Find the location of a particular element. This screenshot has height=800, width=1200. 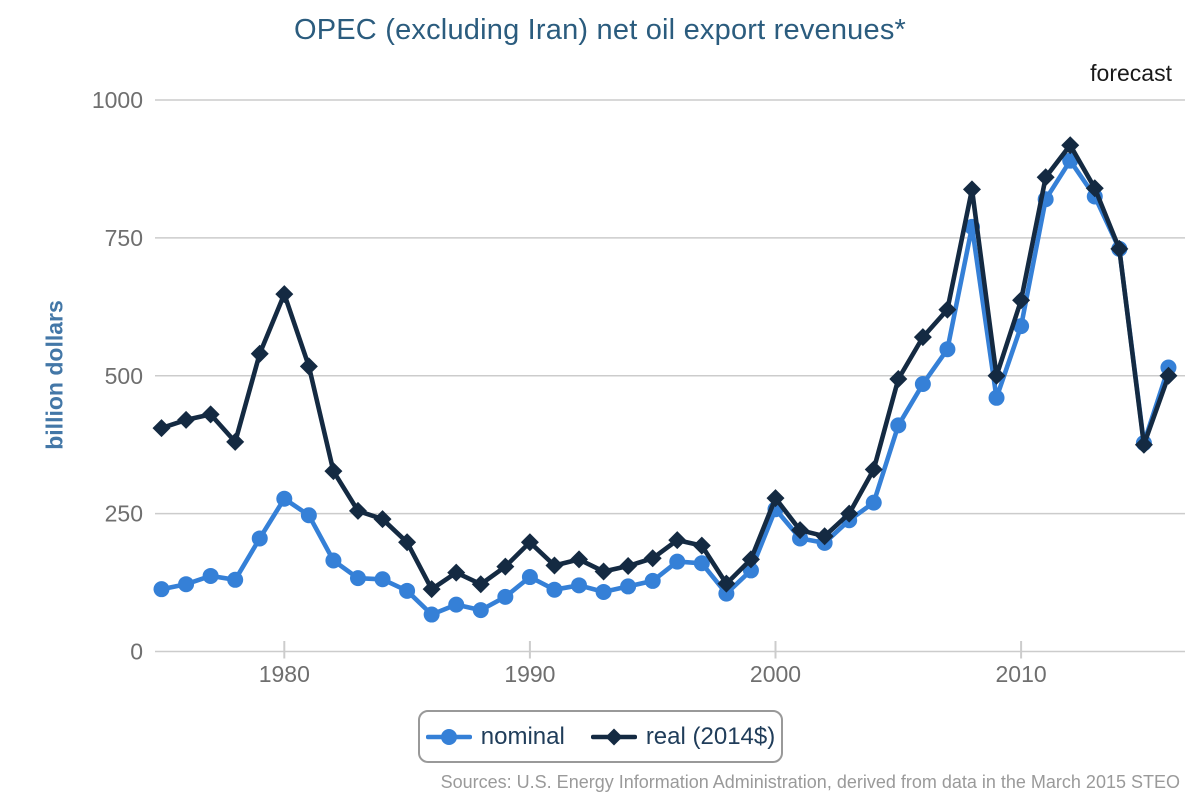

x-tick-label-2000: 2000 is located at coordinates (775, 674).